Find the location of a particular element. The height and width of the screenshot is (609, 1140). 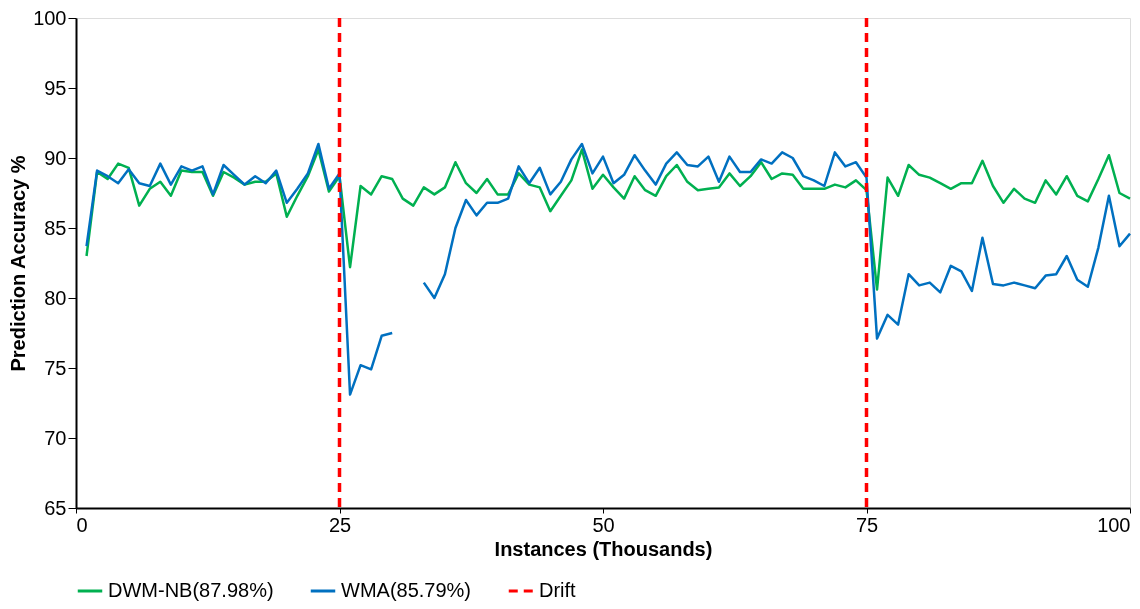

legend-label: Drift is located at coordinates (558, 590).